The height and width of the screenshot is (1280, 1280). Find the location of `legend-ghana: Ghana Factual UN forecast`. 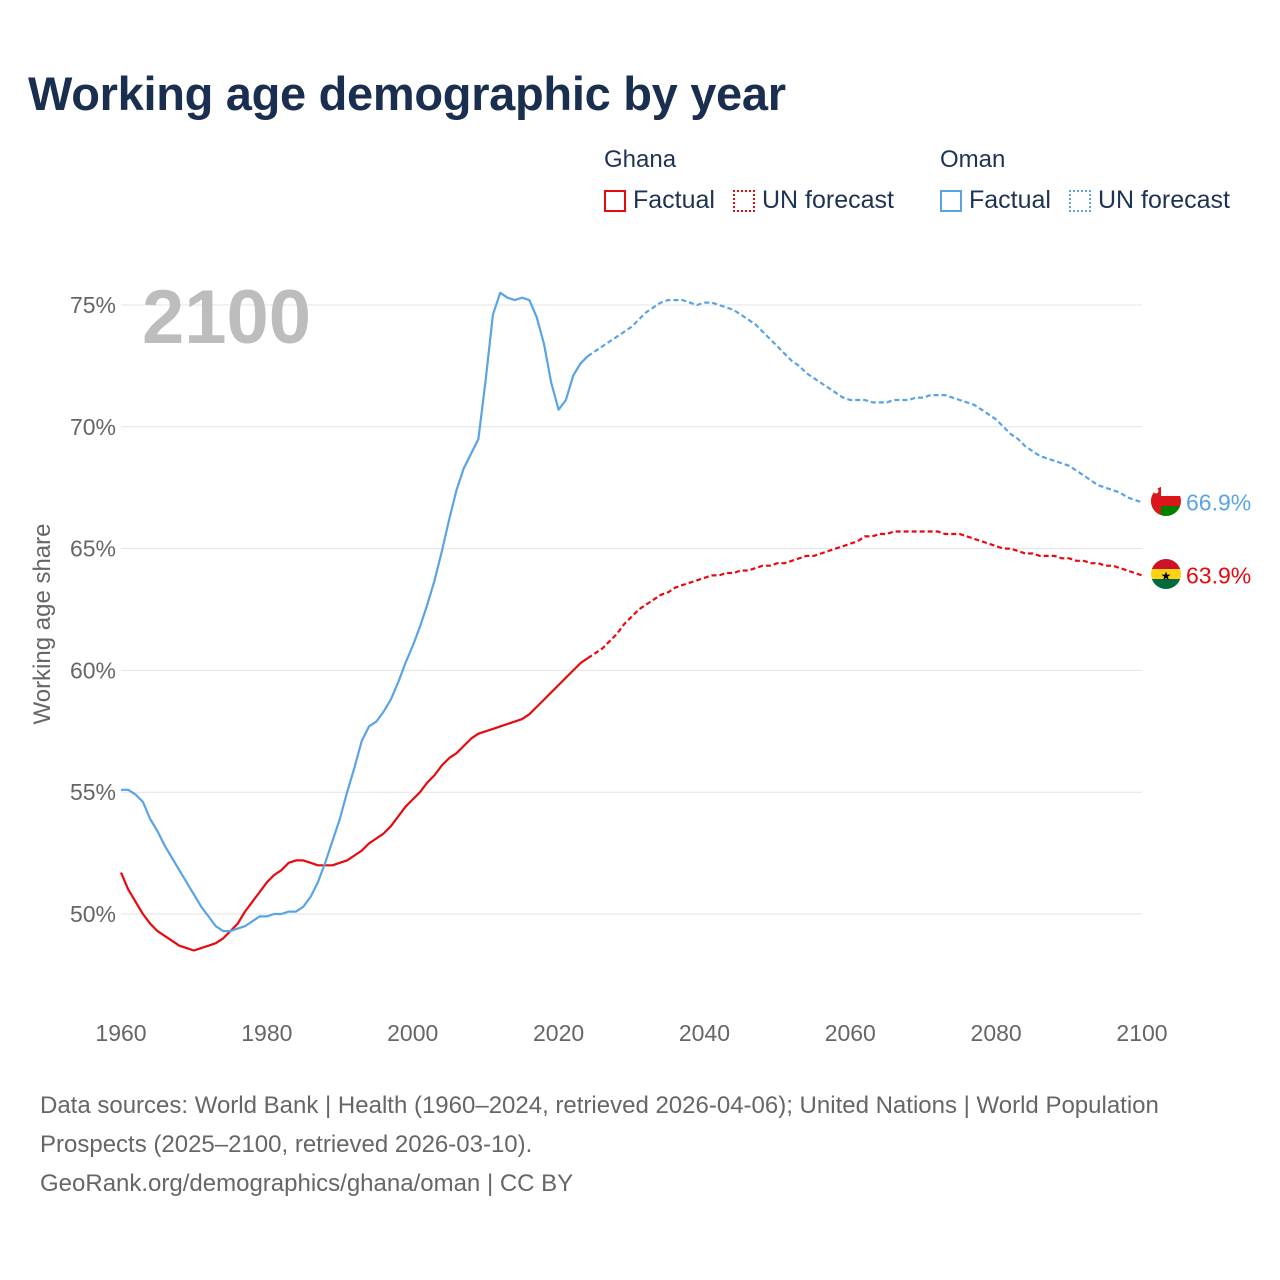

legend-ghana: Ghana Factual UN forecast is located at coordinates (758, 180).